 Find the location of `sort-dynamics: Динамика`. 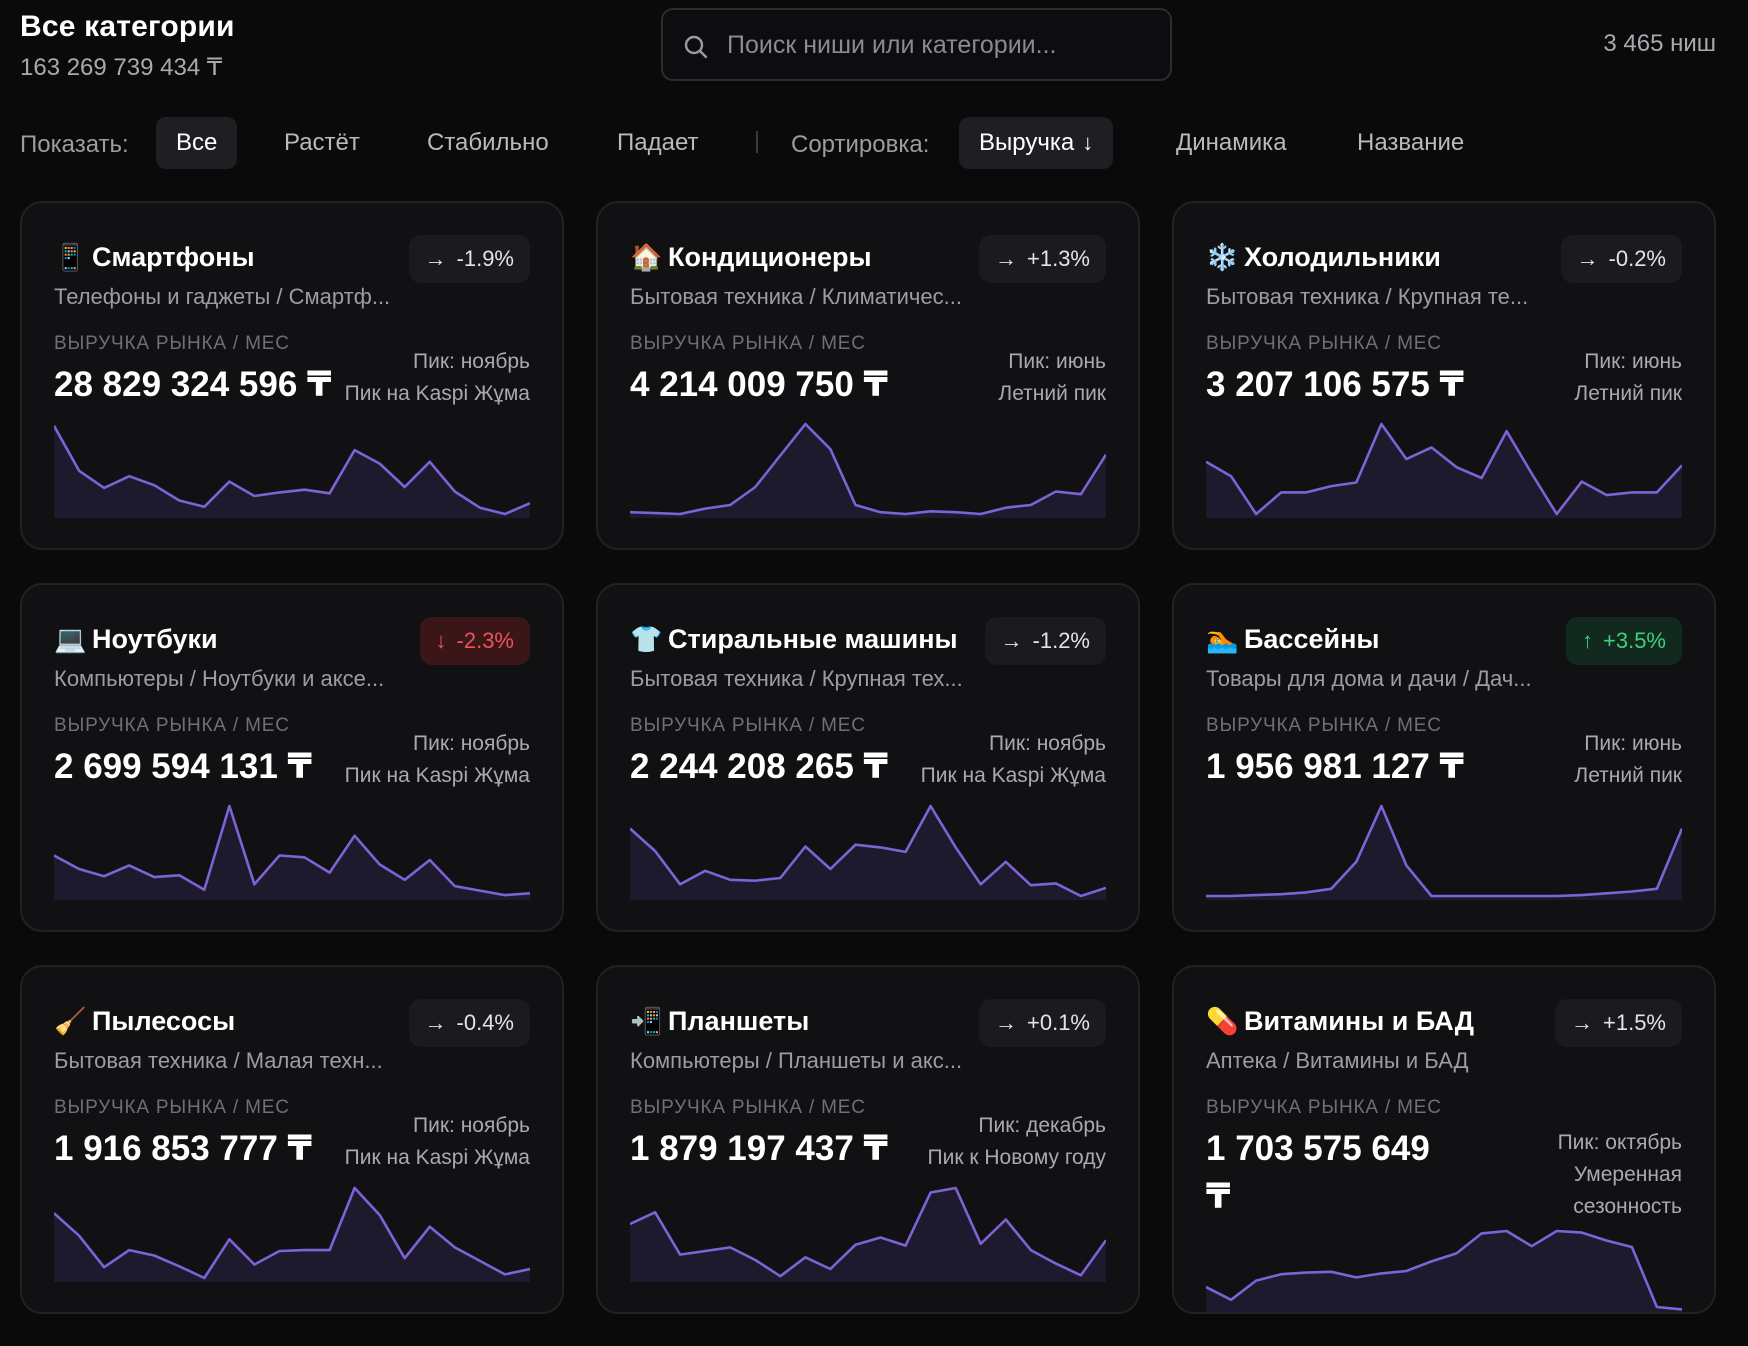

sort-dynamics: Динамика is located at coordinates (1231, 142).